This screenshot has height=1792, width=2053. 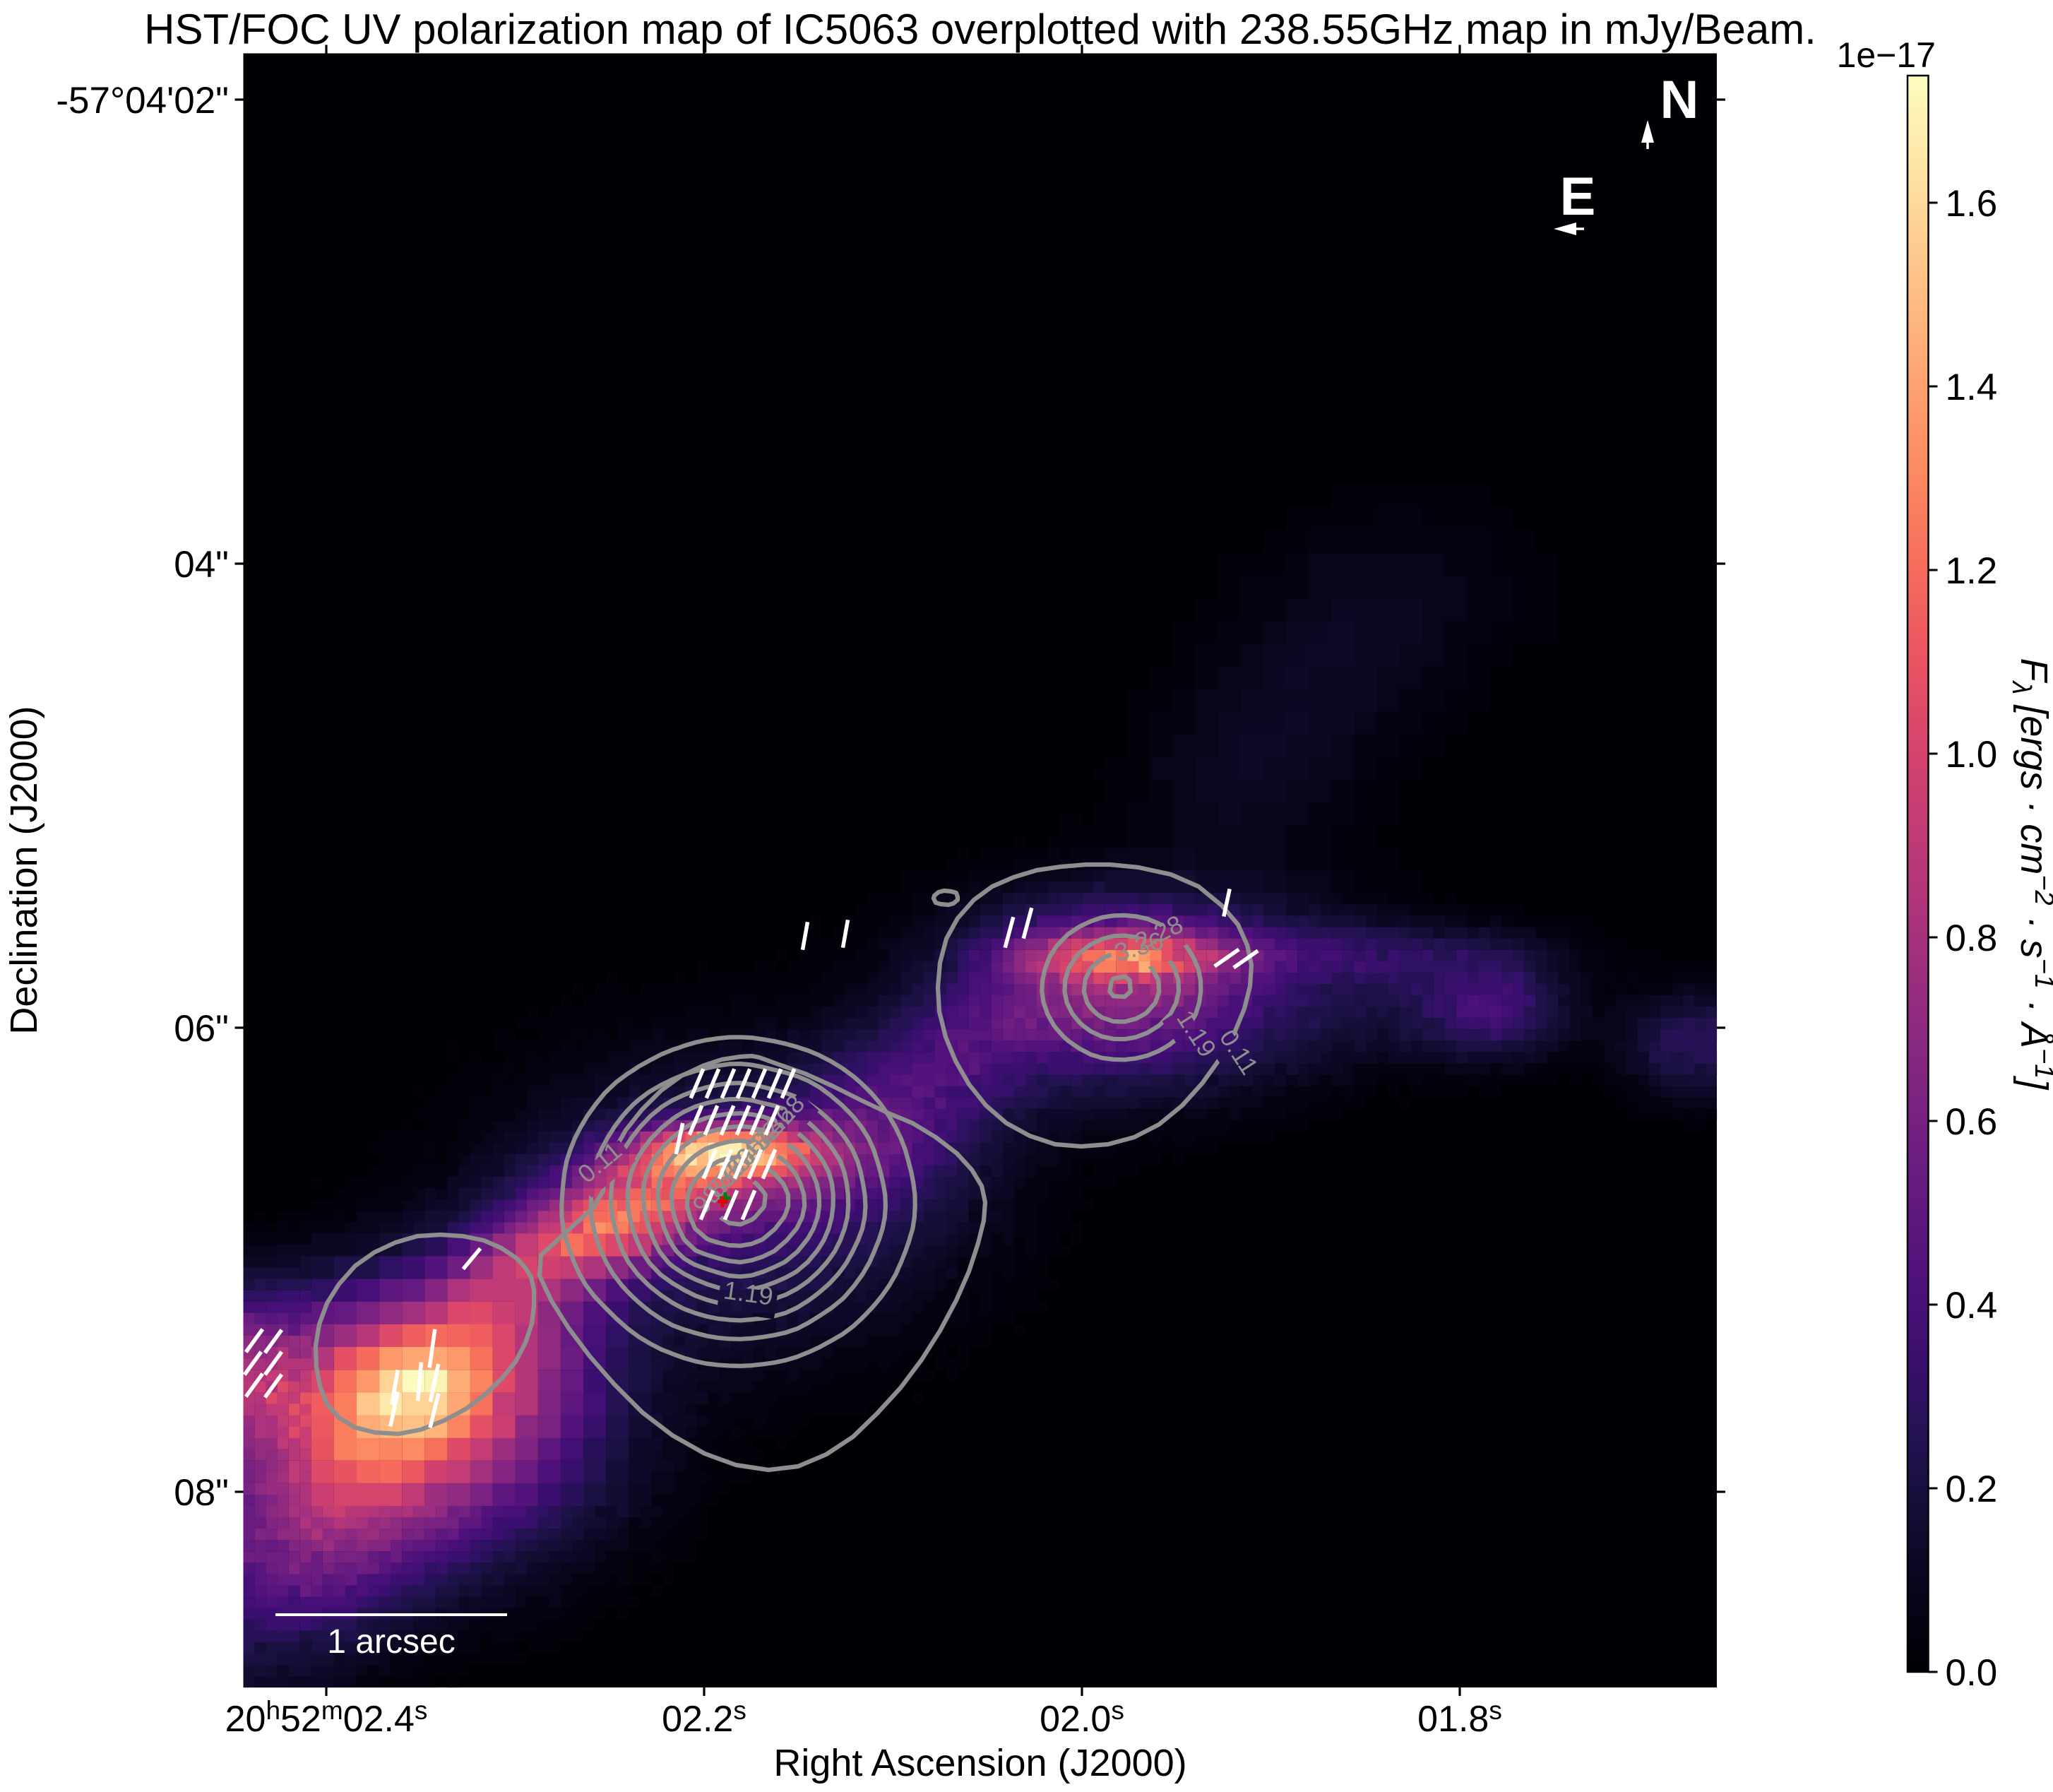 What do you see at coordinates (2029, 875) in the screenshot?
I see `svg-text: Fλ [ergs · cm−2 · s−1 · Å−1]` at bounding box center [2029, 875].